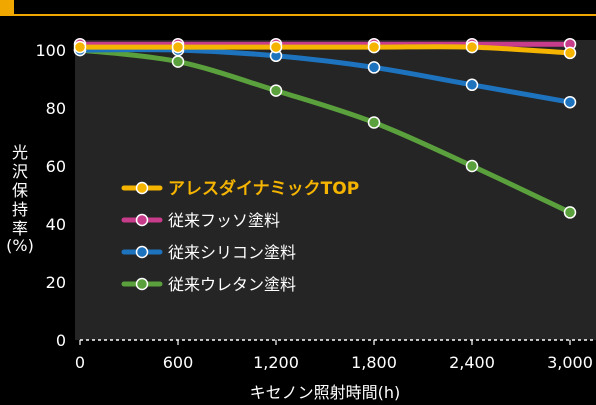  I want to click on top-banner, so click(298, 8).